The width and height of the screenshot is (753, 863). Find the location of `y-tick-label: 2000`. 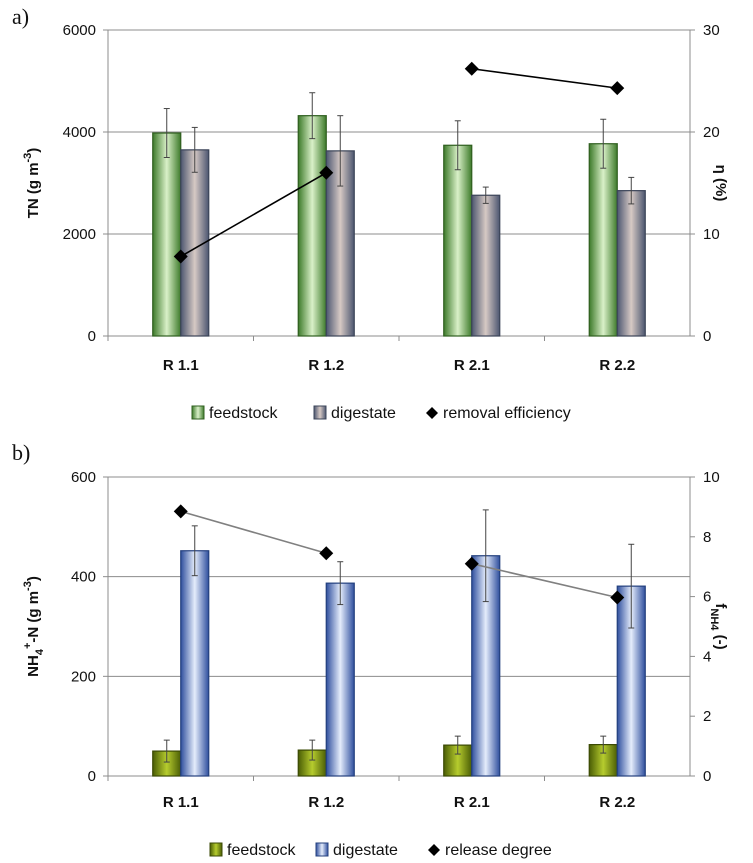

y-tick-label: 2000 is located at coordinates (79, 234).